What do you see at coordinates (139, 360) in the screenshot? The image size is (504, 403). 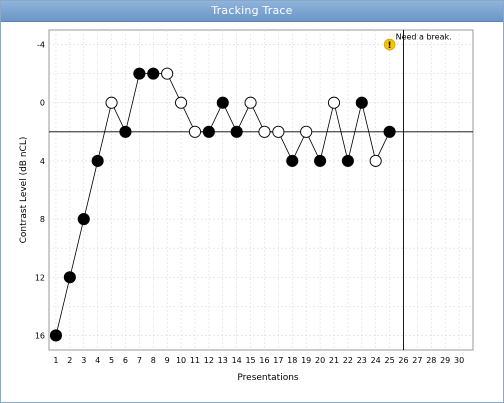 I see `x-tick-label: 7` at bounding box center [139, 360].